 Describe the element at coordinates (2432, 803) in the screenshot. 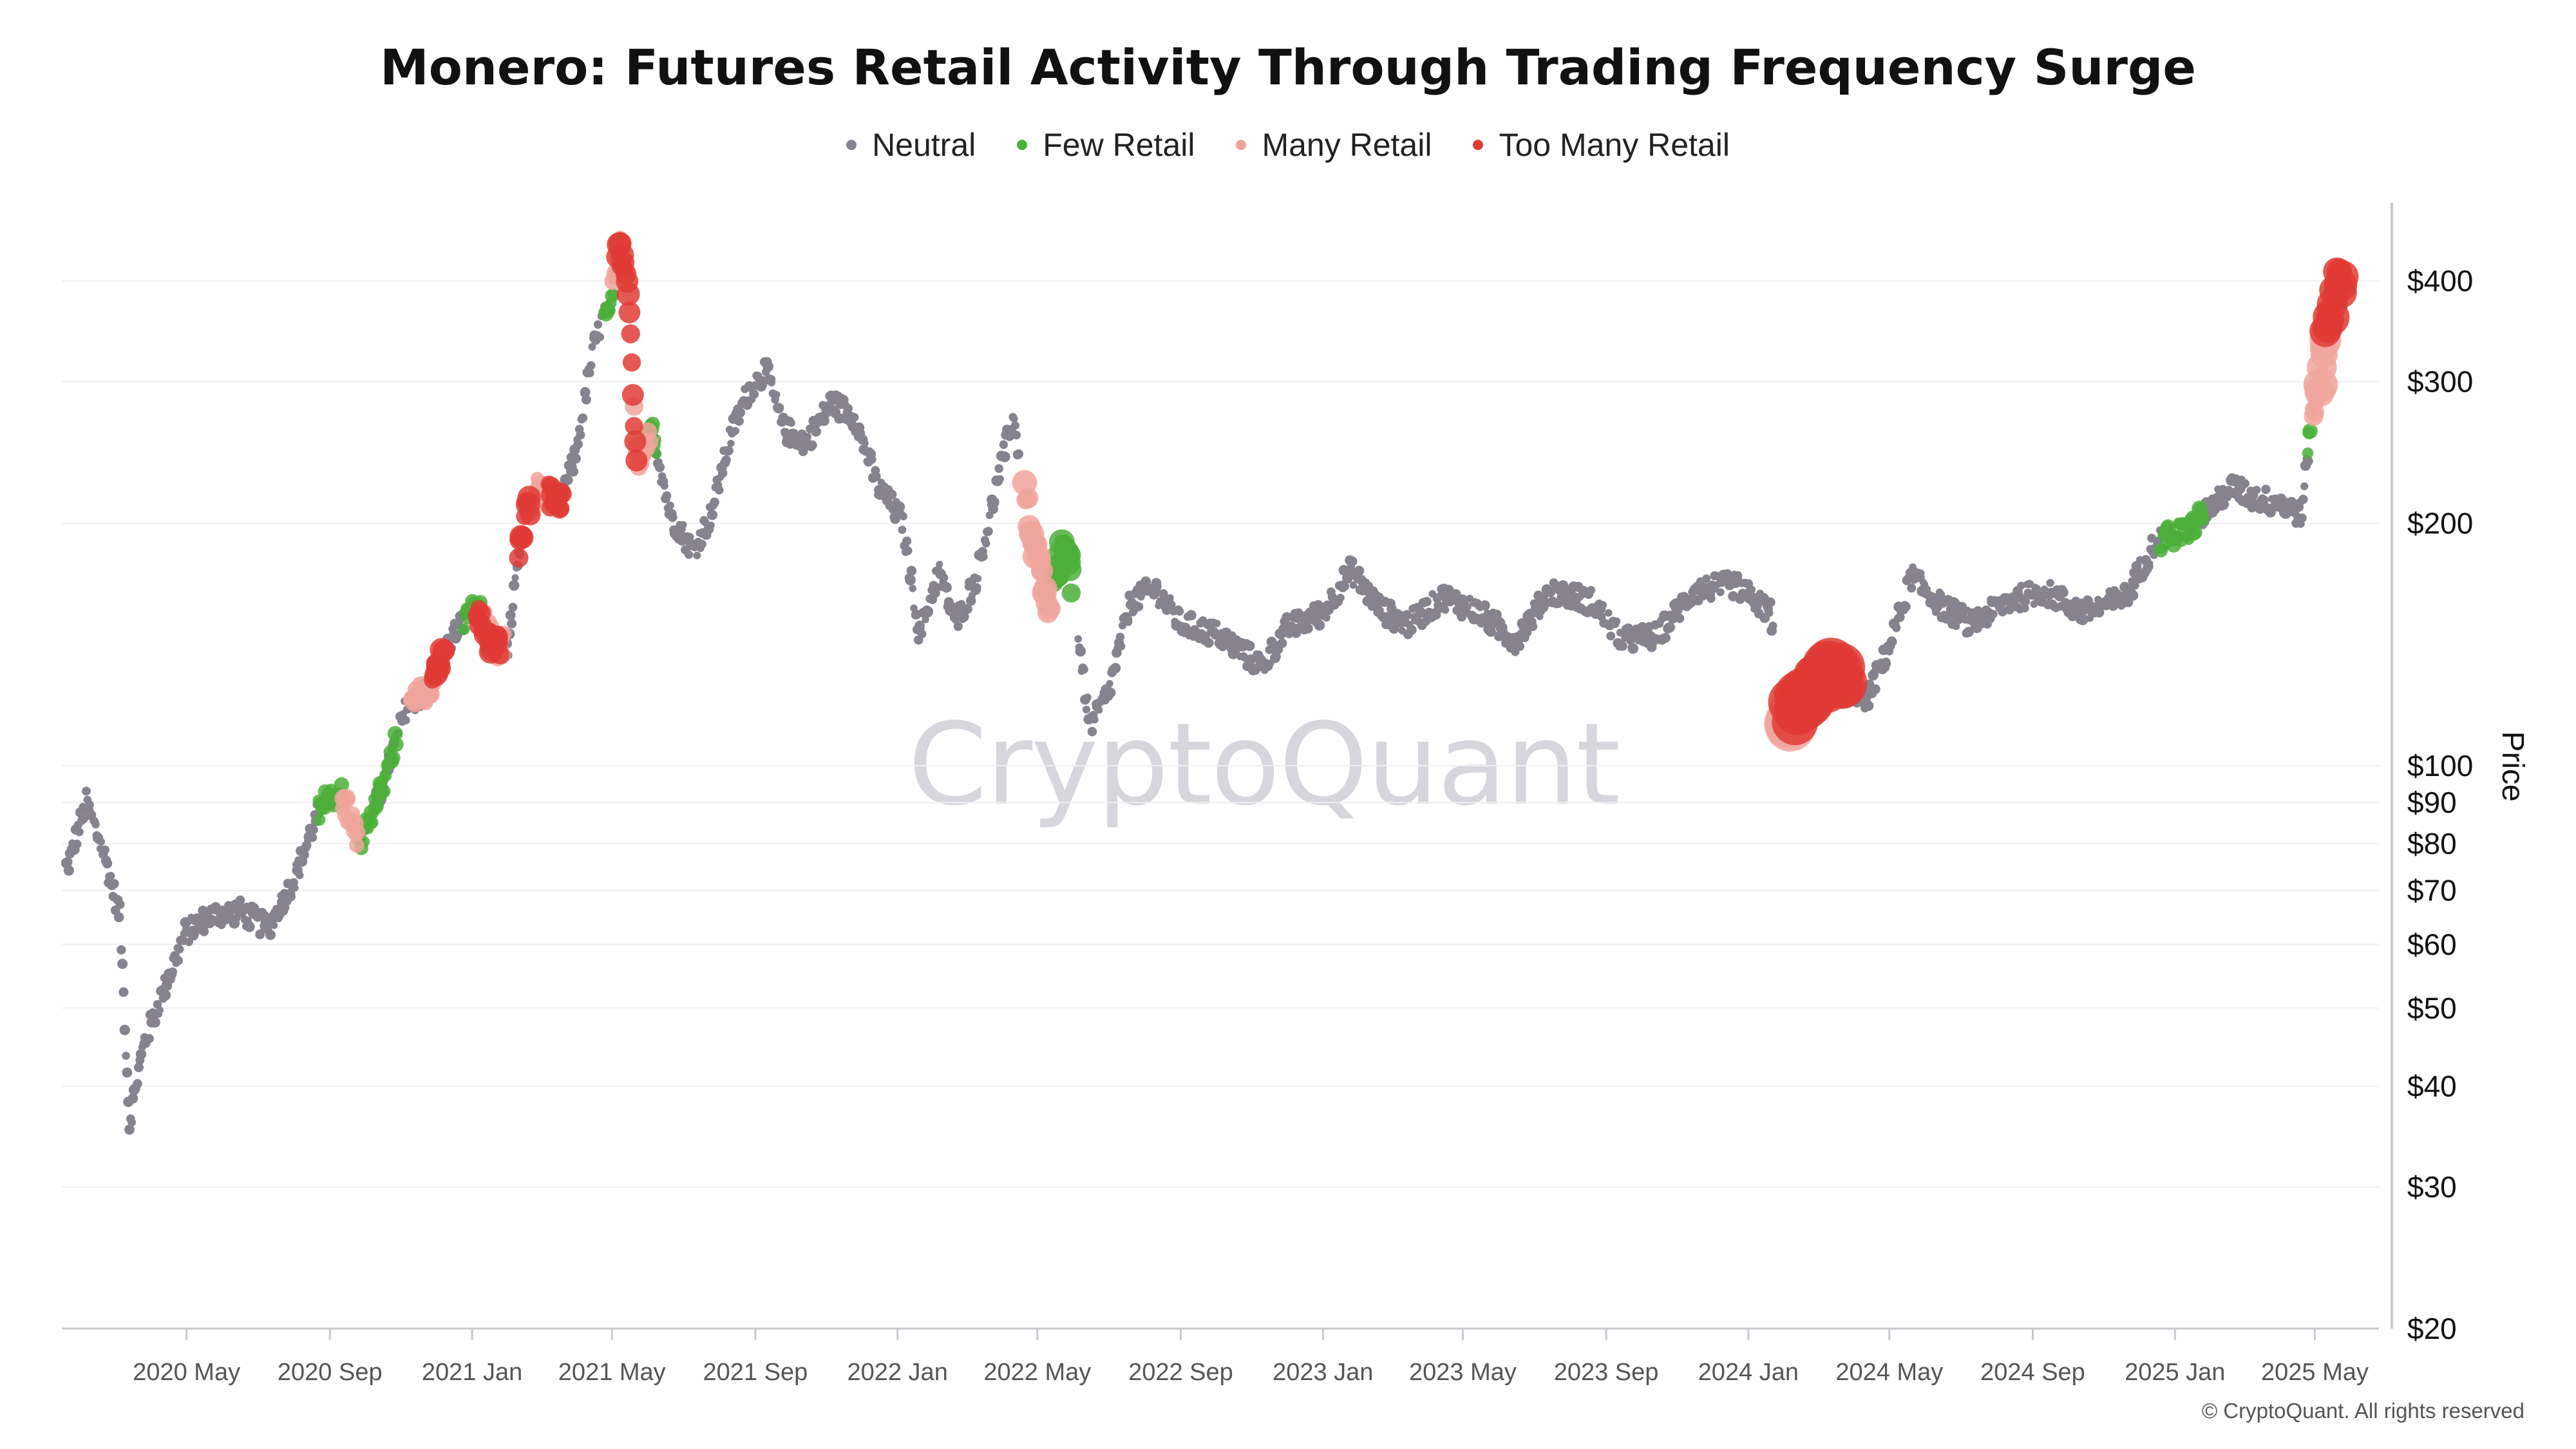

I see `y-tick-label: $90` at that location.